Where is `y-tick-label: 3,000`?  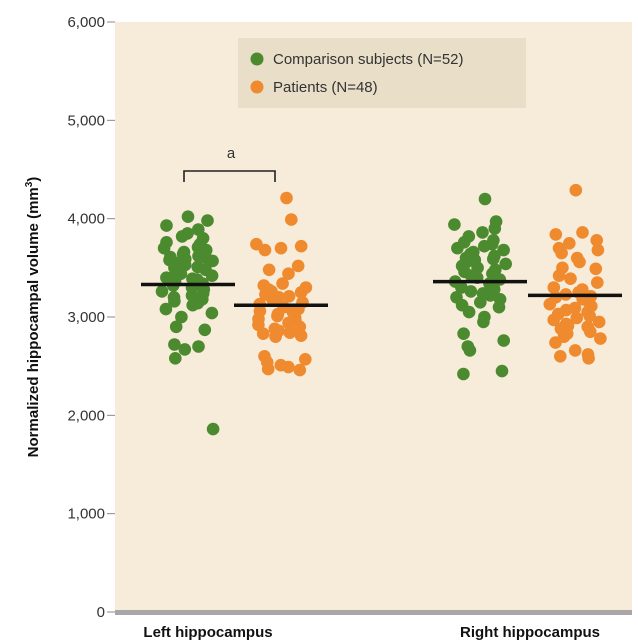 y-tick-label: 3,000 is located at coordinates (86, 317).